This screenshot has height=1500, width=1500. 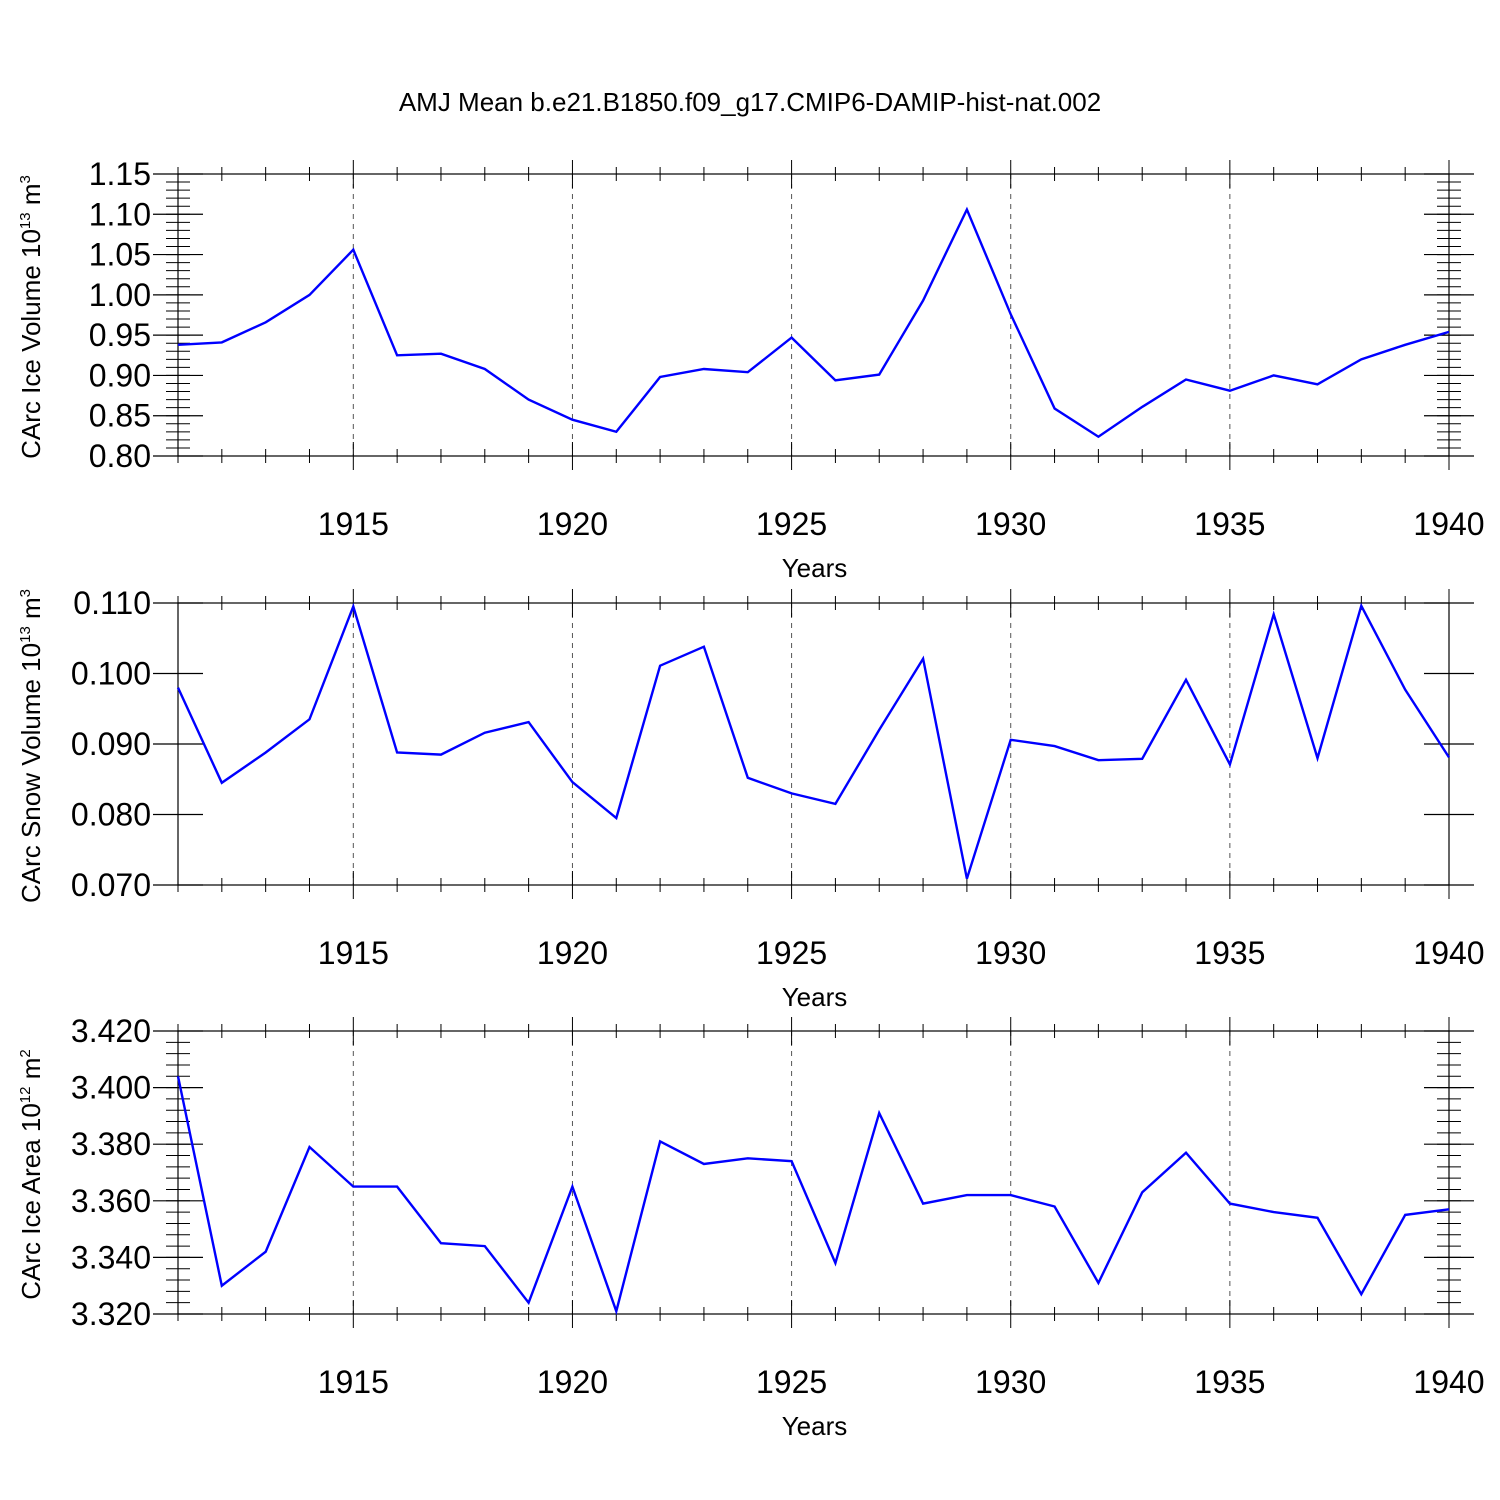 I want to click on y-tick-label: 3.400, so click(x=111, y=1088).